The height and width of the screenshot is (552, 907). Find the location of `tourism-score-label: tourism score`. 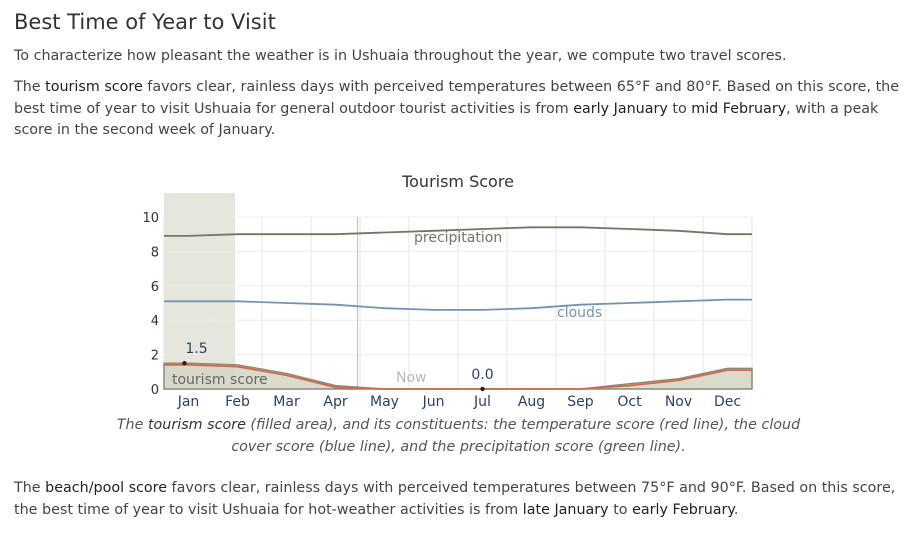

tourism-score-label: tourism score is located at coordinates (220, 380).